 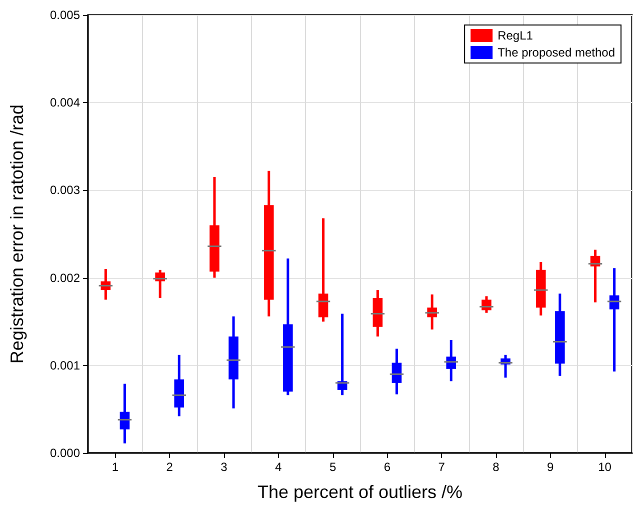 I want to click on x-tick-label: 2, so click(x=170, y=467).